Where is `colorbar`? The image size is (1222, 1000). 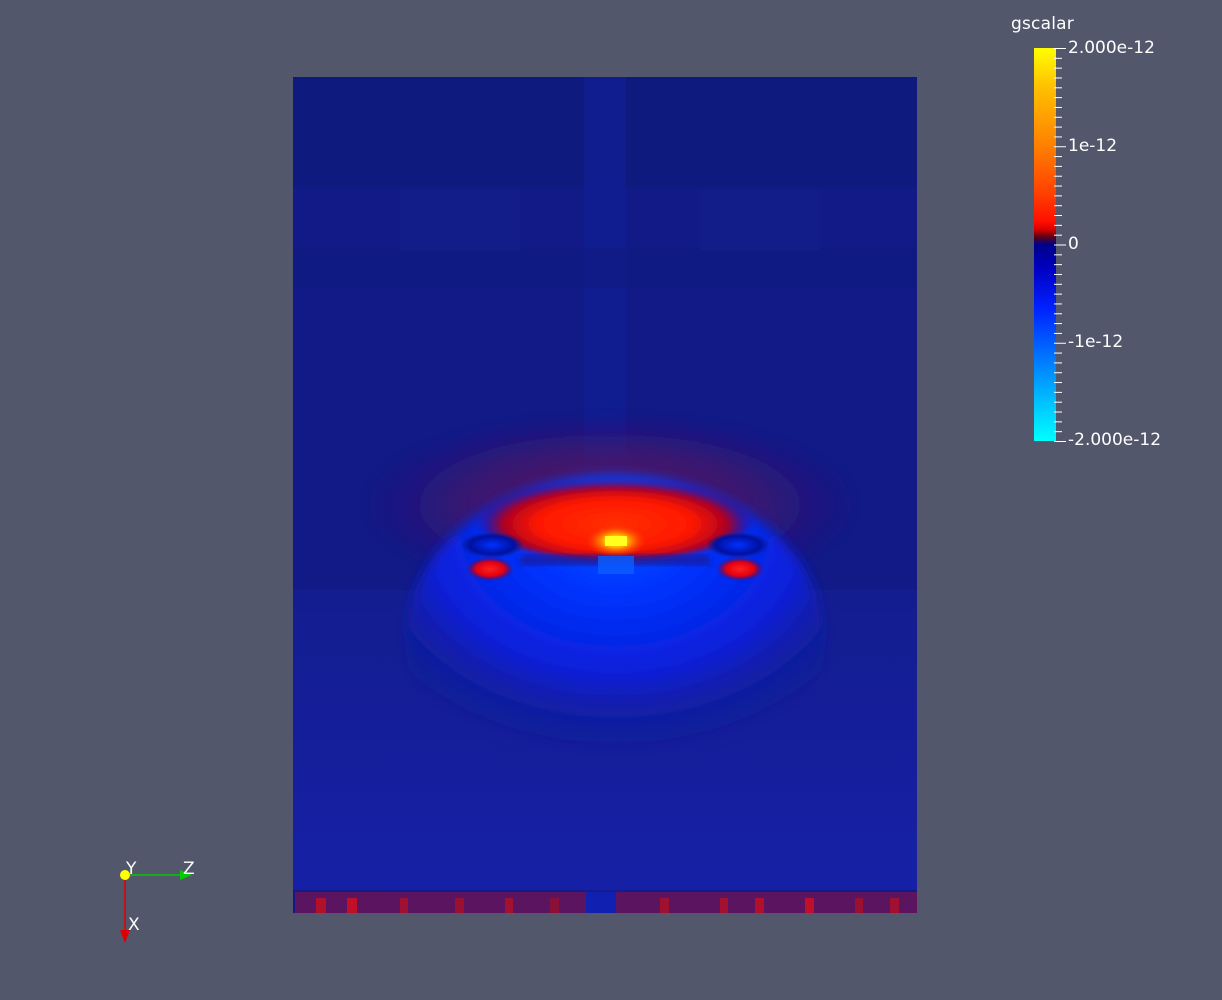
colorbar is located at coordinates (1045, 244).